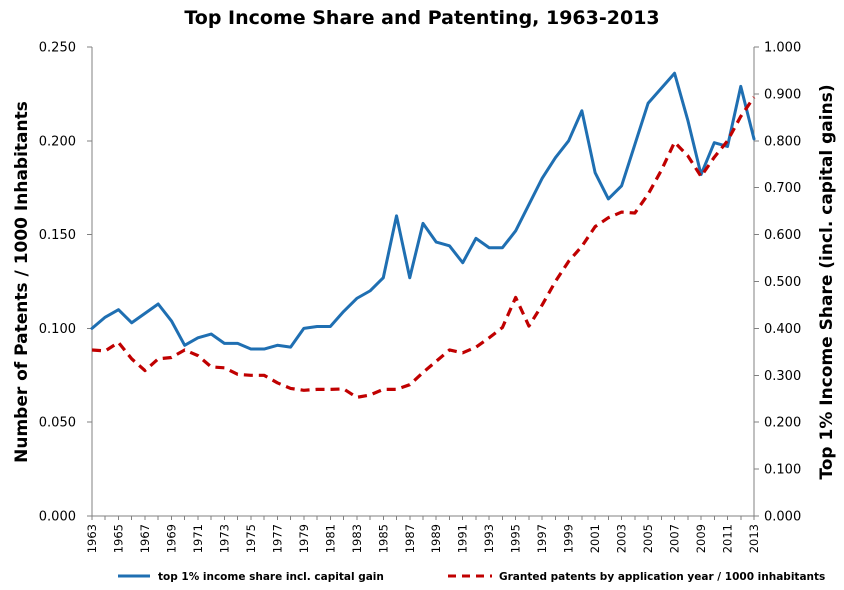 The width and height of the screenshot is (844, 590). I want to click on x-tick-label: 1973, so click(224, 538).